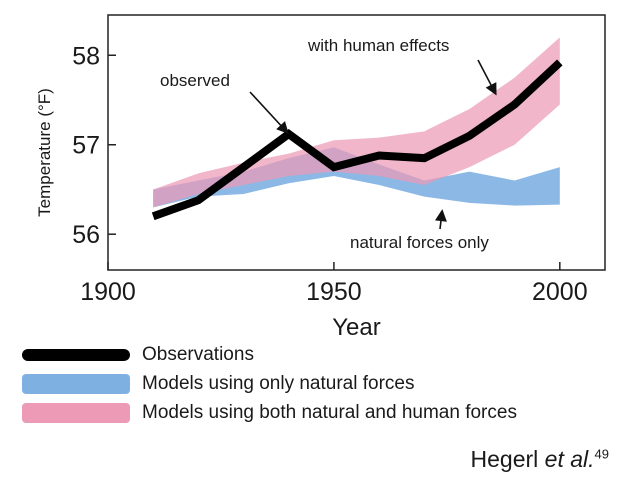 Image resolution: width=631 pixels, height=480 pixels. I want to click on annotation-observed-arrow, so click(266, 110).